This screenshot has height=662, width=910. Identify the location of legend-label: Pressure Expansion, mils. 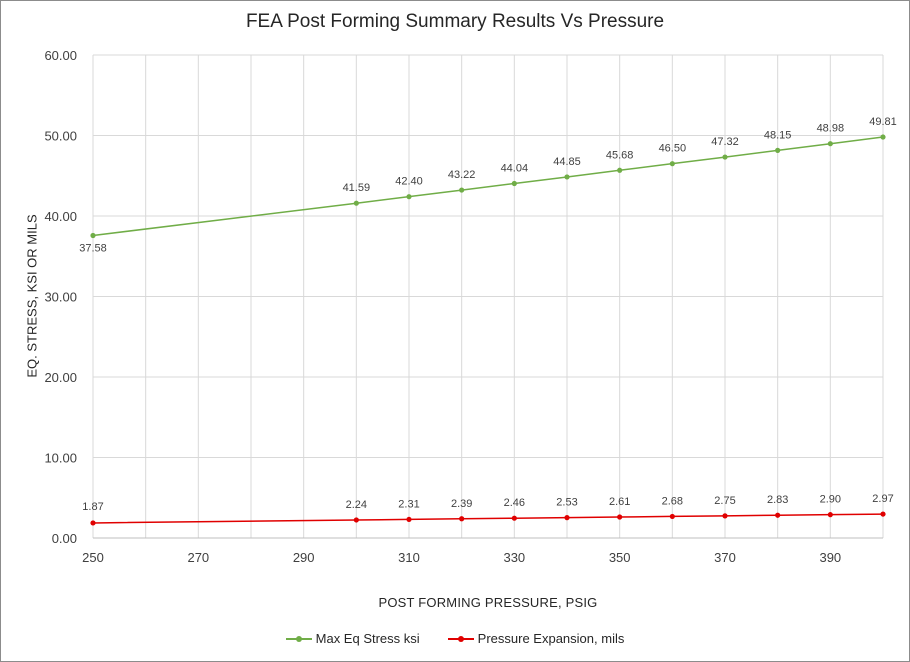
(551, 638).